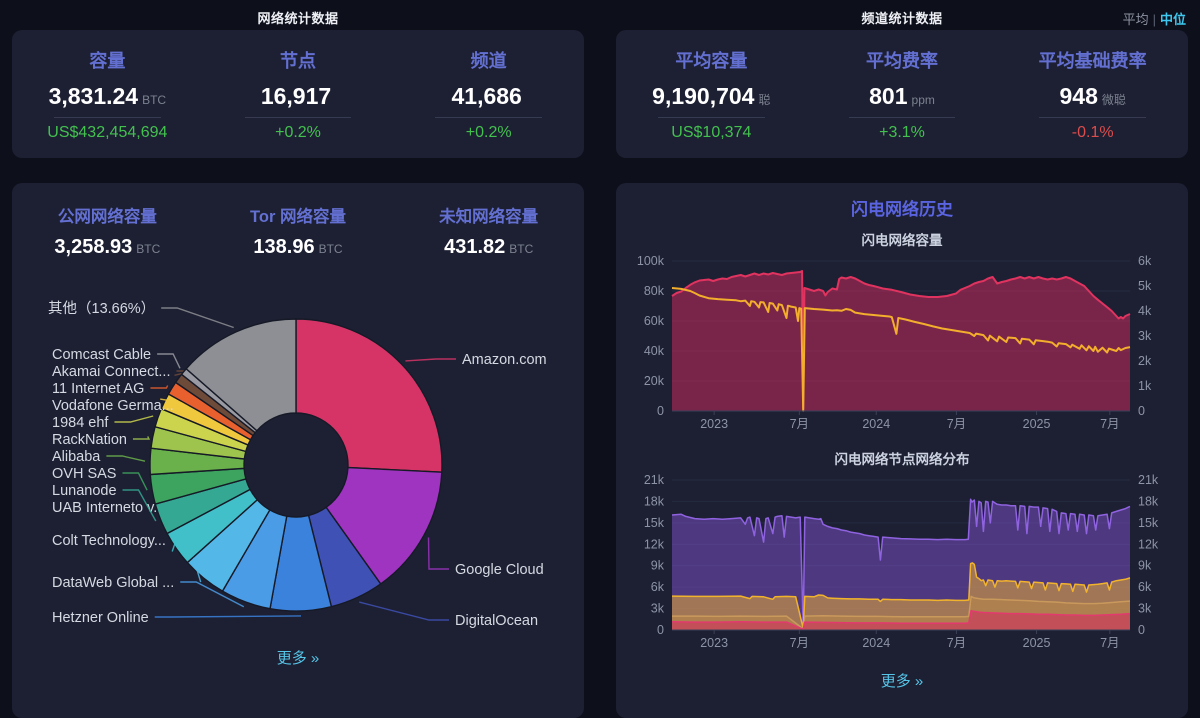 This screenshot has width=1200, height=718. I want to click on y-axis-tick-right: 1k, so click(1145, 386).